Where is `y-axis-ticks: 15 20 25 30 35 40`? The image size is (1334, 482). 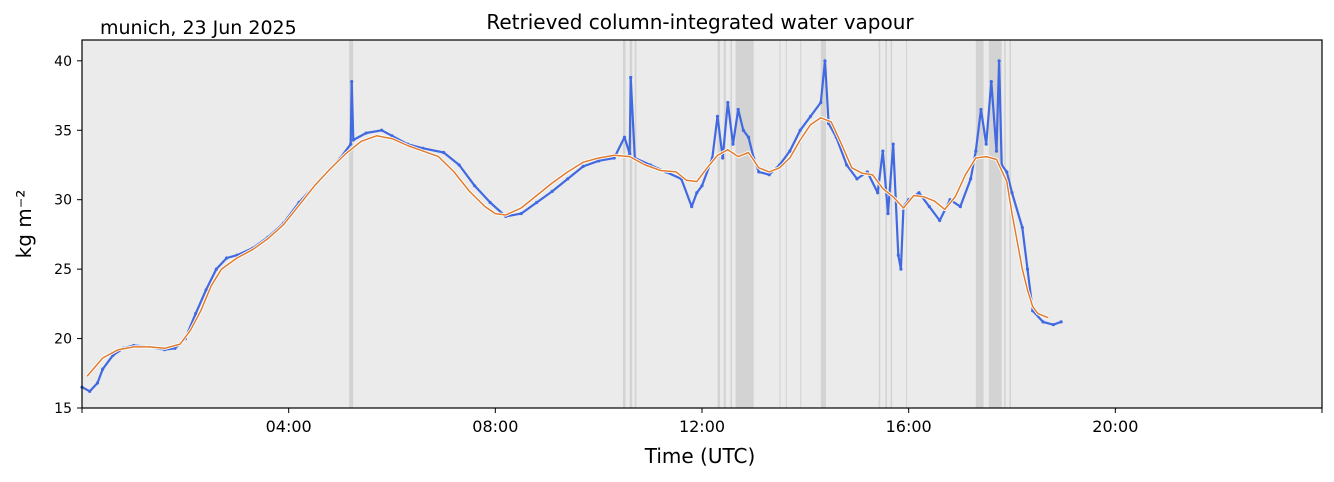
y-axis-ticks: 15 20 25 30 35 40 is located at coordinates (68, 235).